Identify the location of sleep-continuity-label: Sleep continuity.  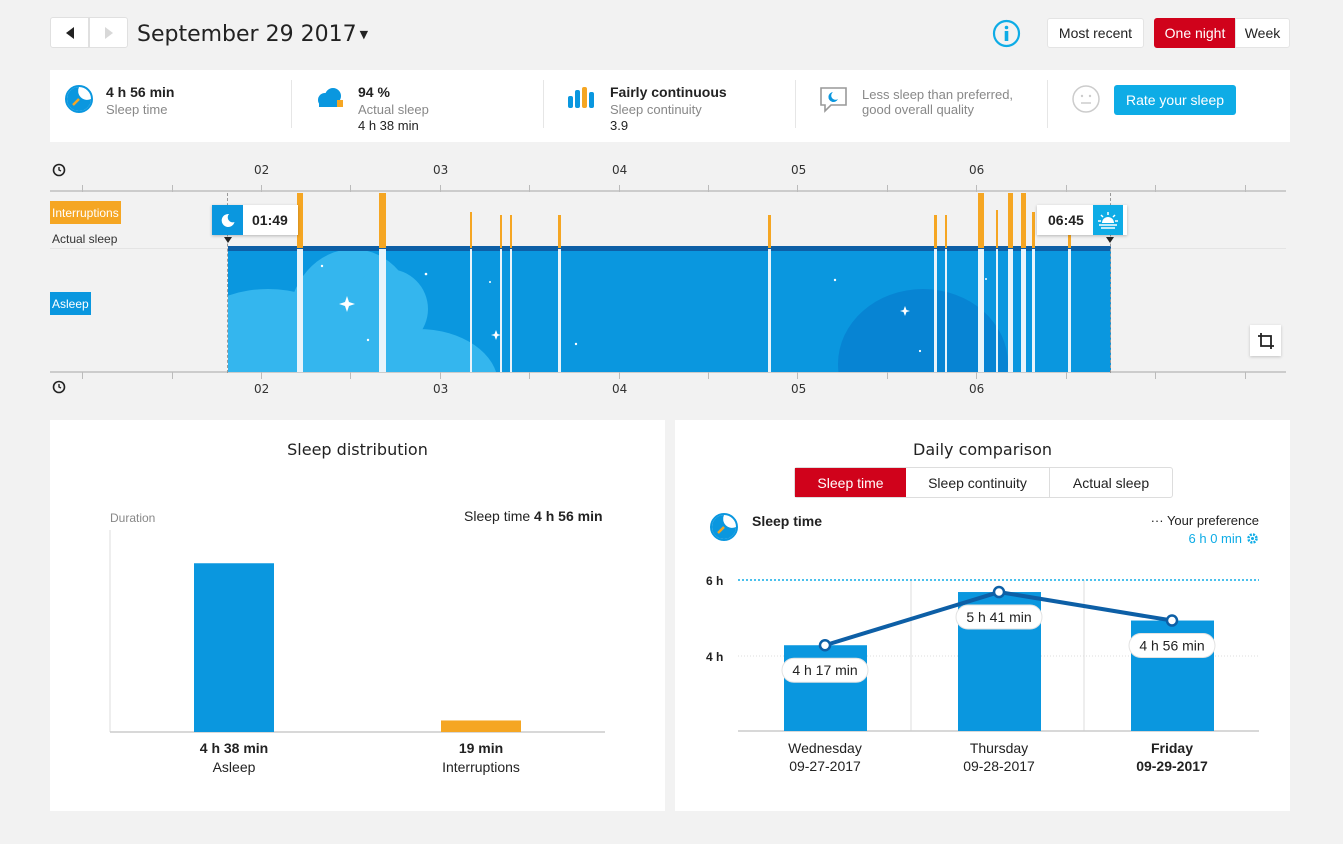
(656, 109).